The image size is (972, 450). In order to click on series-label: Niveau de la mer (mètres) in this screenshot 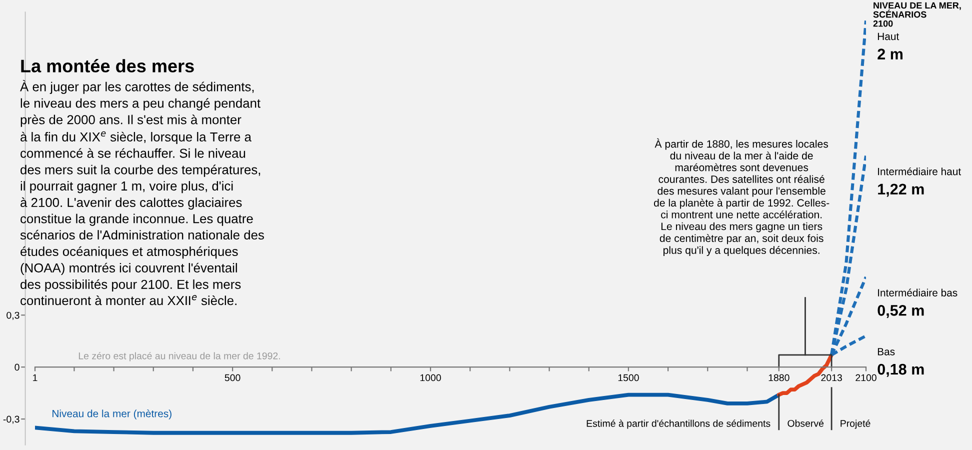, I will do `click(112, 415)`.